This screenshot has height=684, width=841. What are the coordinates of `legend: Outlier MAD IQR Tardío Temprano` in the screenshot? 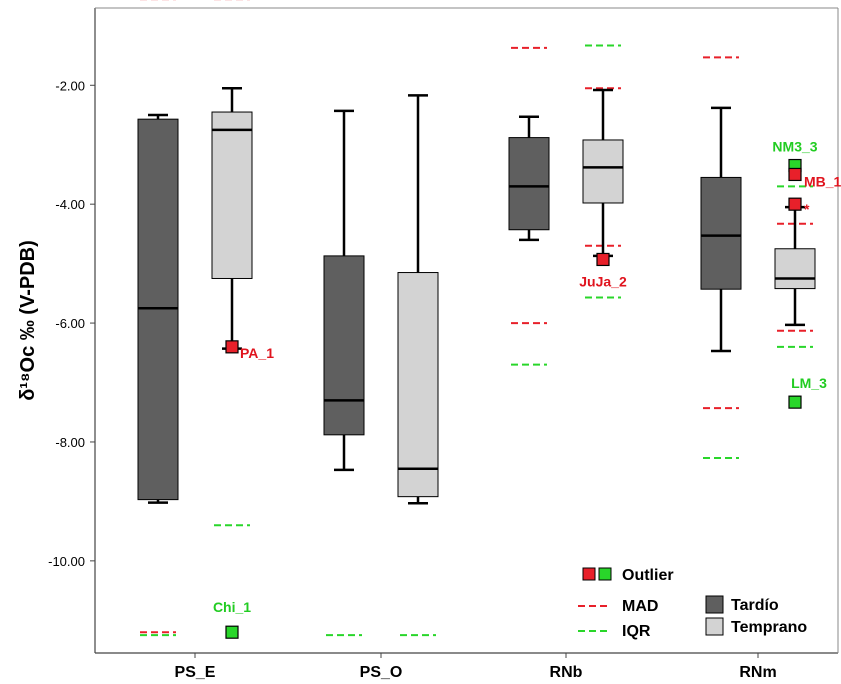 It's located at (692, 603).